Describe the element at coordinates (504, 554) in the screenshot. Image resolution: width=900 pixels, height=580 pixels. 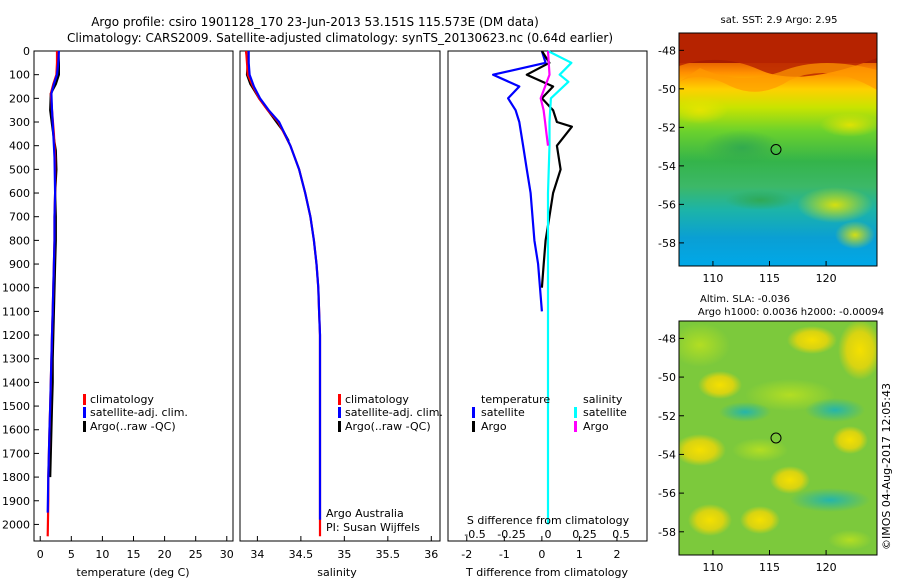
I see `x-tick-label: -1` at that location.